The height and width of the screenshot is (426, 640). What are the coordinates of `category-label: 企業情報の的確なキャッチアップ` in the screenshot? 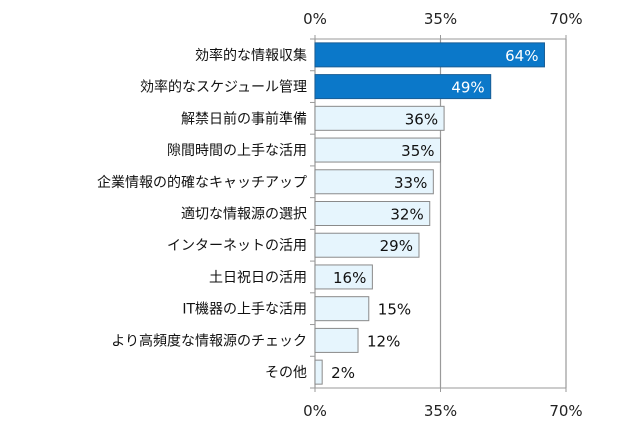 It's located at (202, 182).